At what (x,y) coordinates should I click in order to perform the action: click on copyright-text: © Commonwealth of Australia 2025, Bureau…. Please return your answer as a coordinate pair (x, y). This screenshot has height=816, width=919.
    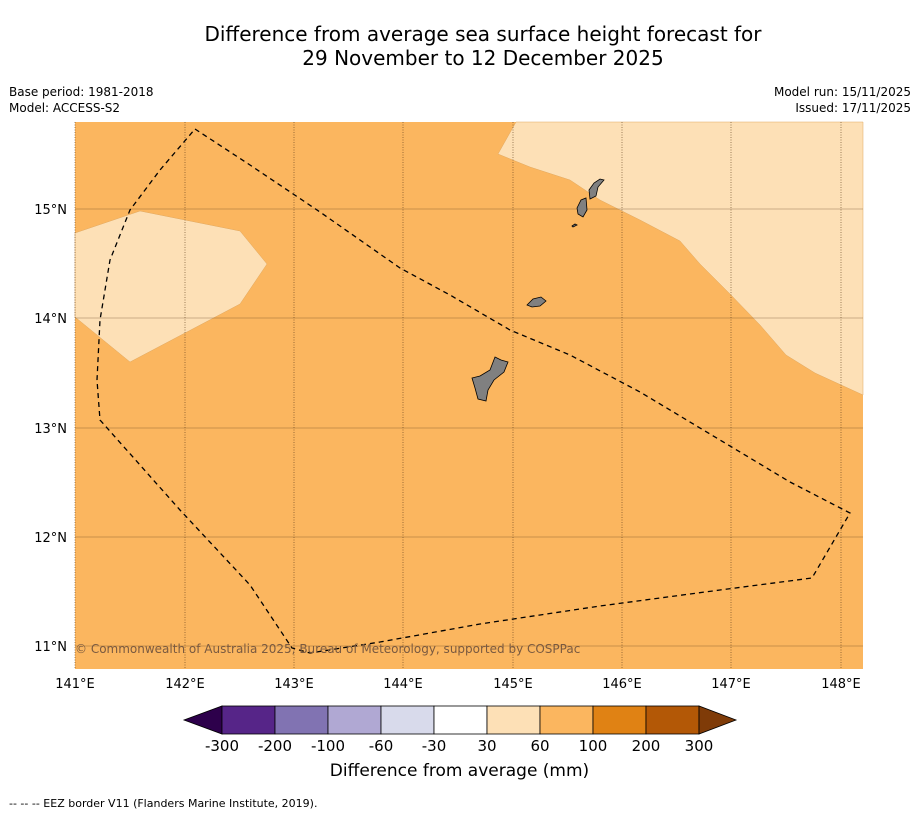
    Looking at the image, I should click on (327, 649).